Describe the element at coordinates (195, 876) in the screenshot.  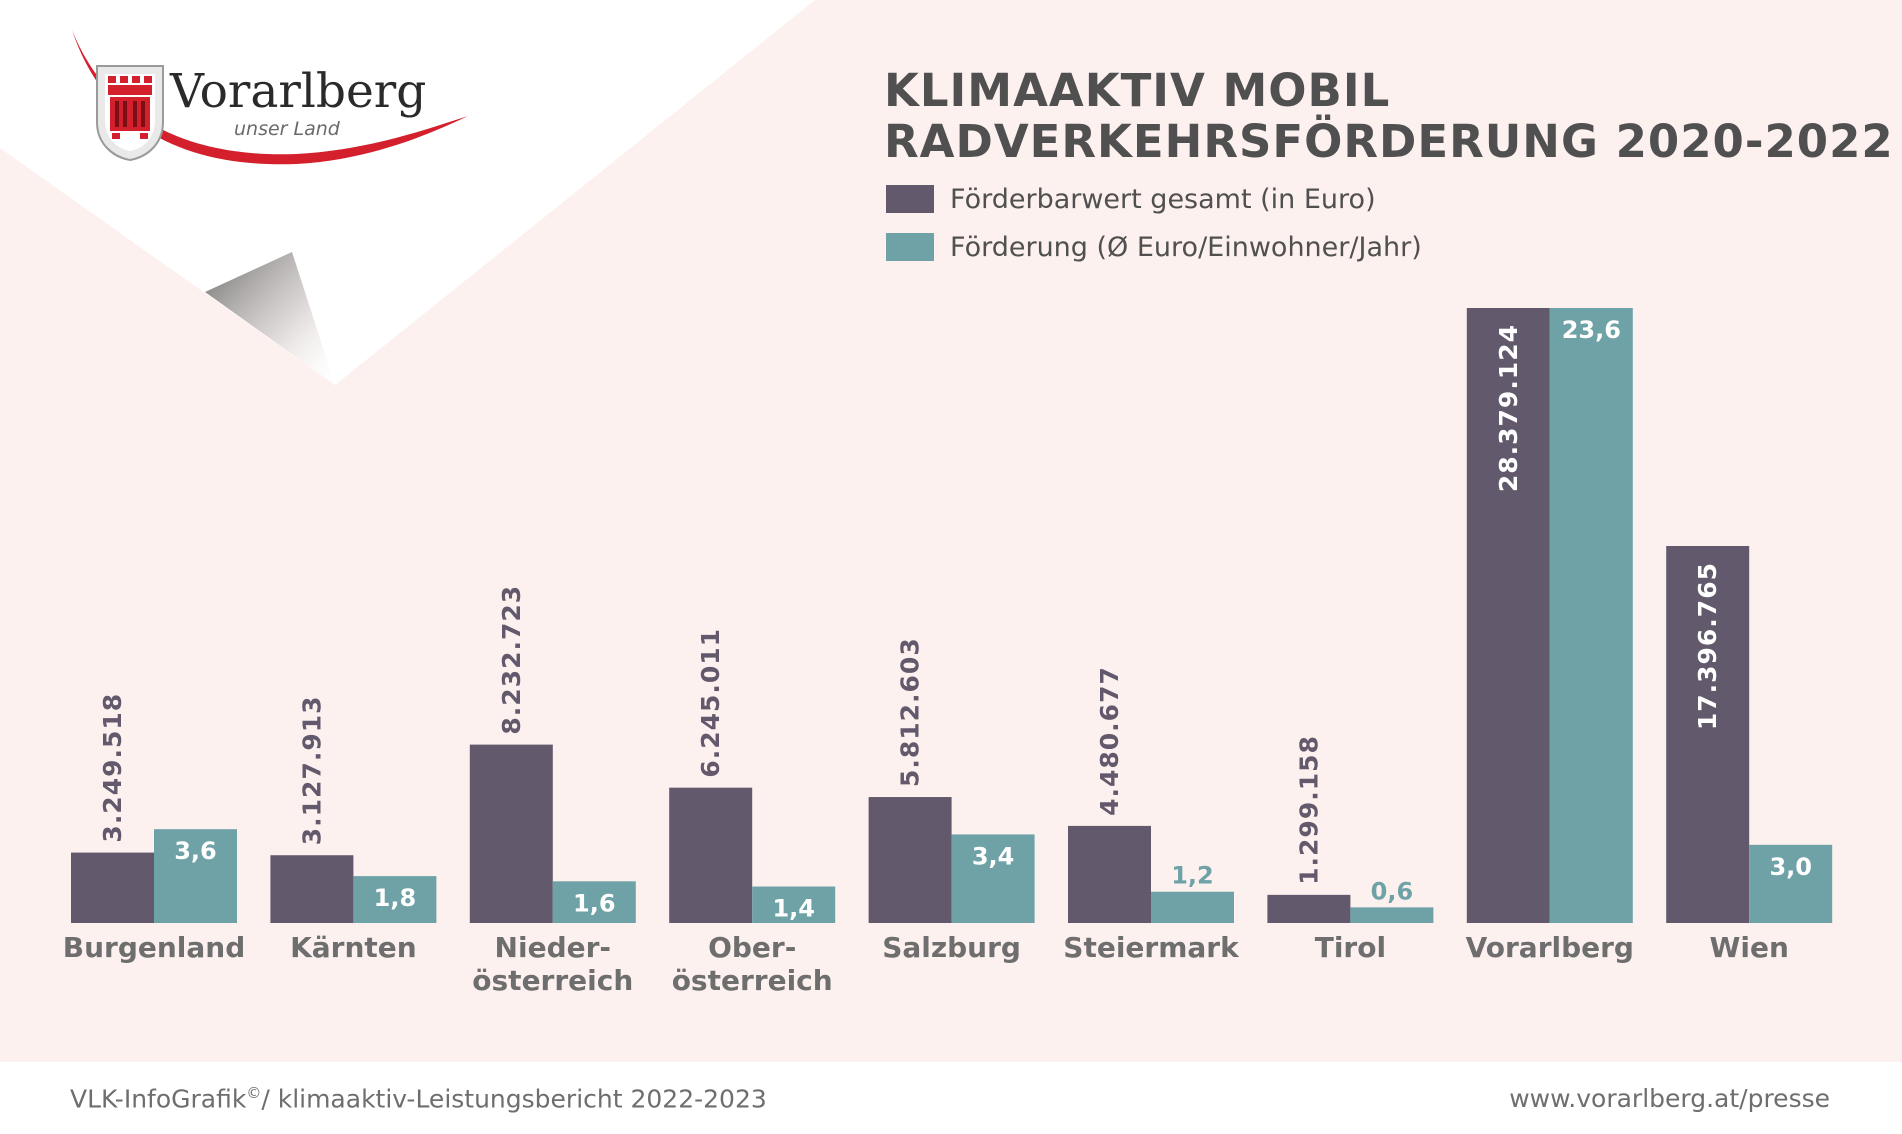
I see `bar-foerderung-burgenland` at that location.